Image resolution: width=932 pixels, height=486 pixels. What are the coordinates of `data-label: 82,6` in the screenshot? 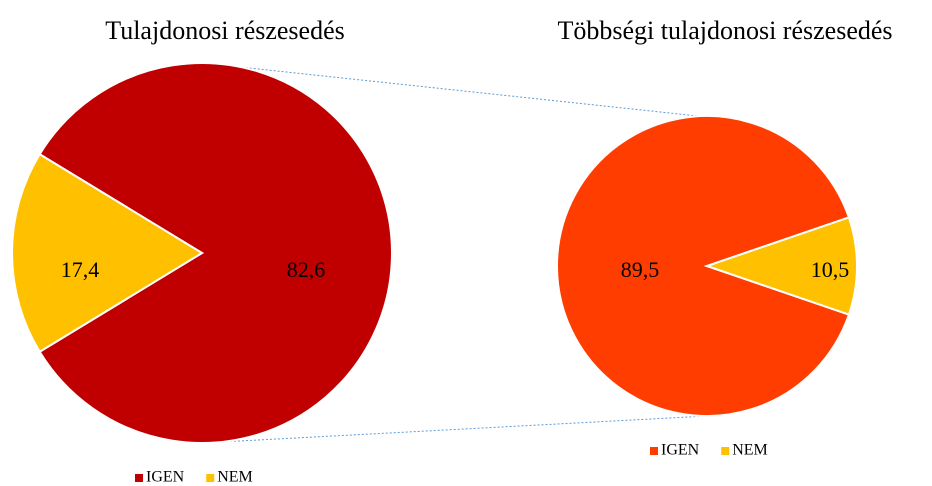 It's located at (306, 269).